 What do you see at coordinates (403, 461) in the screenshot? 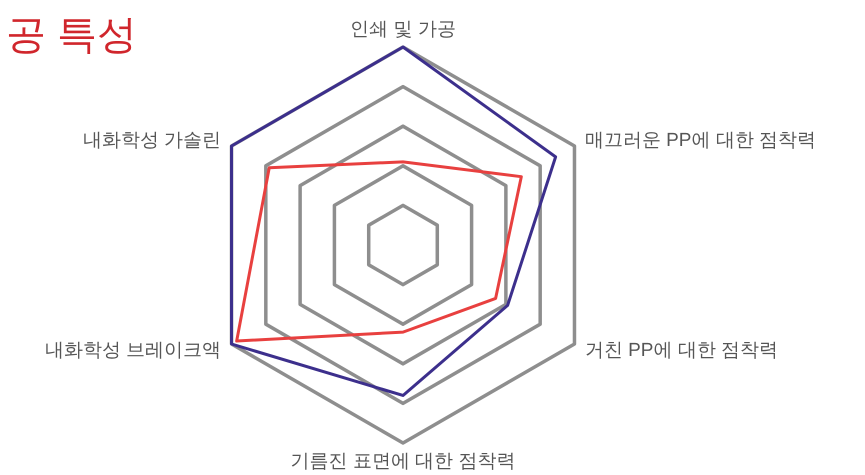
I see `category-label: 기름진 표면에 대한 점착력` at bounding box center [403, 461].